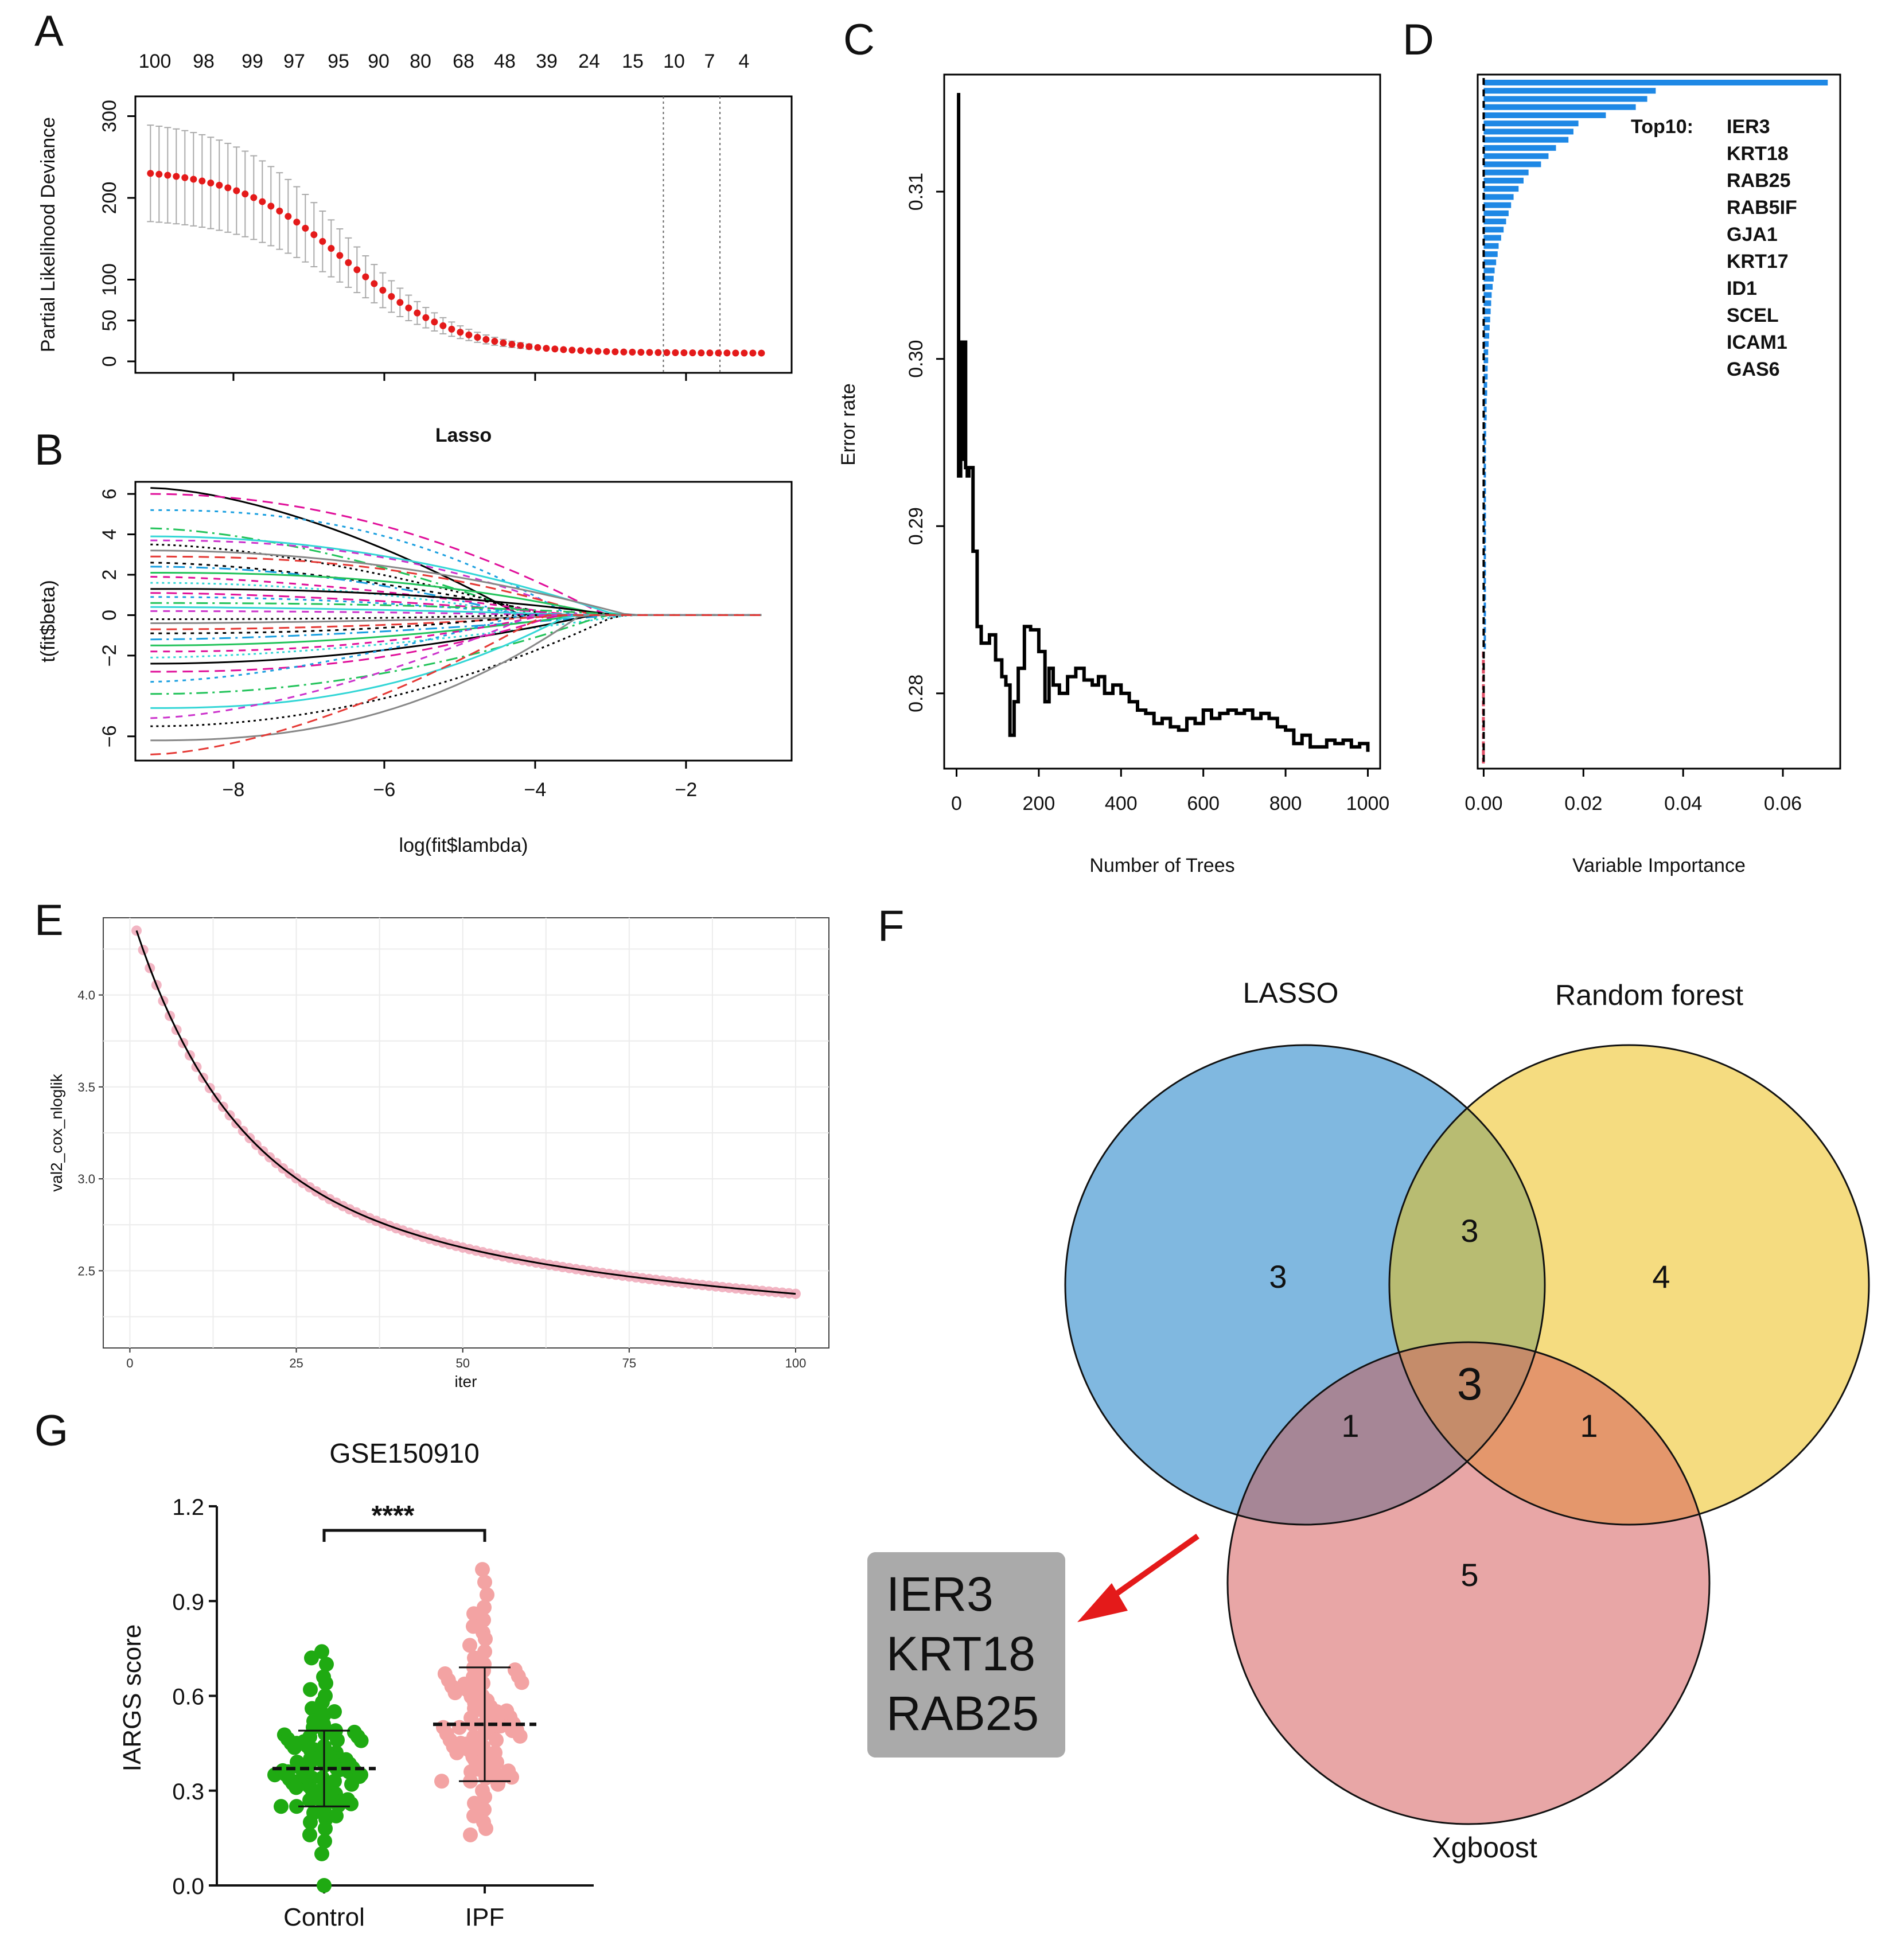 Image resolution: width=1893 pixels, height=1960 pixels. I want to click on panel-a-ytick-label: 0, so click(109, 361).